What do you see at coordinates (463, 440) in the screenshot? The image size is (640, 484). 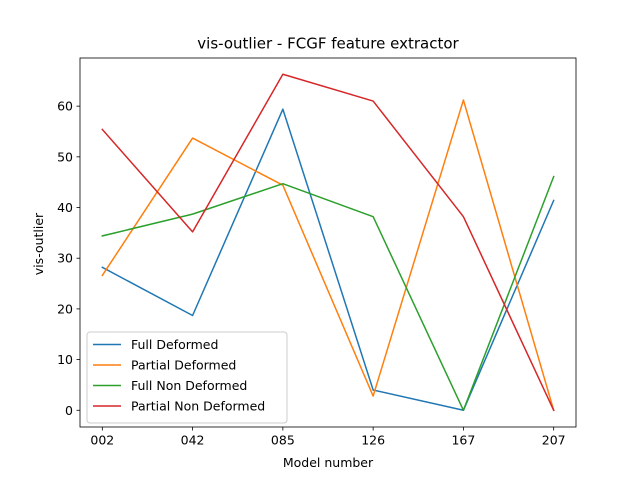 I see `x-tick-label: 167` at bounding box center [463, 440].